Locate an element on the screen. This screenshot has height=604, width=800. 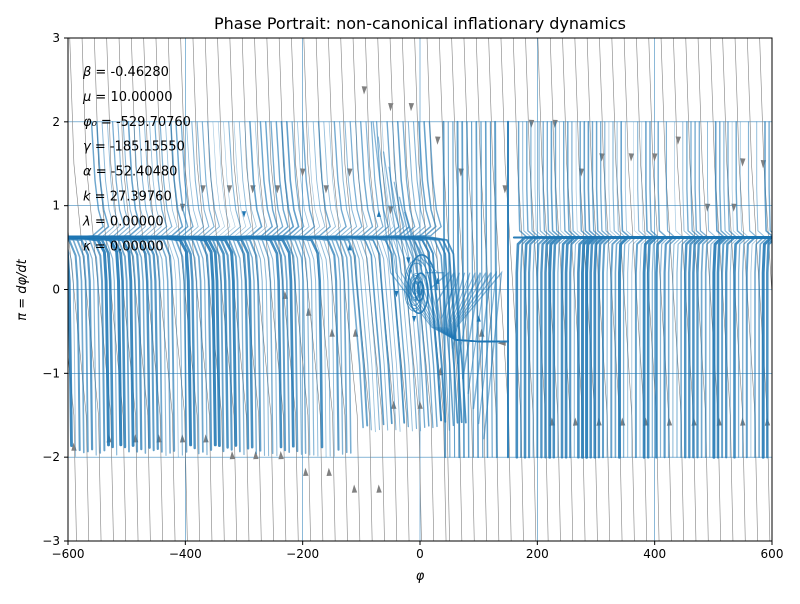
y-tick-label: −2 is located at coordinates (51, 457).